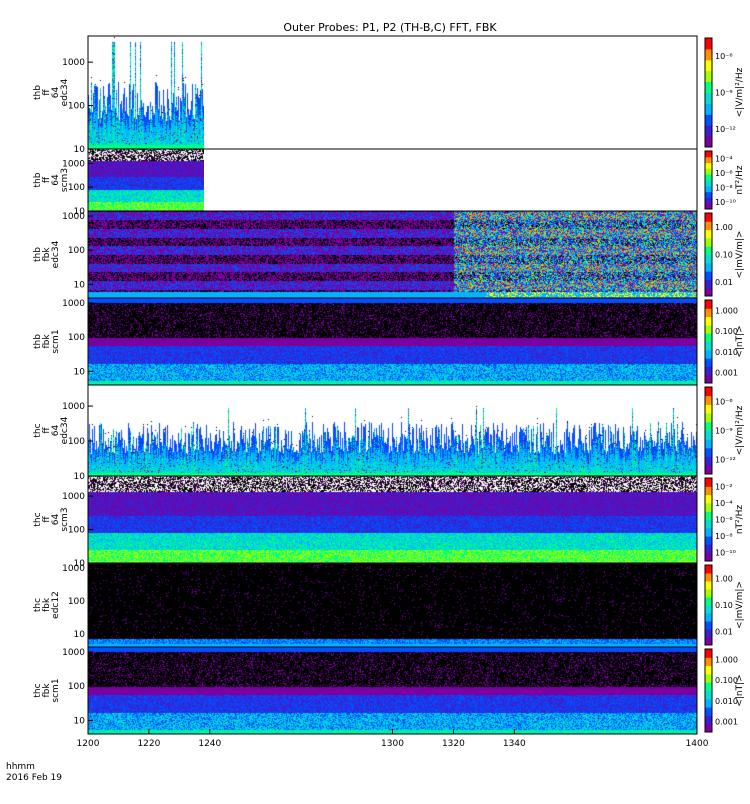 The height and width of the screenshot is (804, 750). I want to click on colorbar-tick-label: 10⁻¹⁰, so click(725, 553).